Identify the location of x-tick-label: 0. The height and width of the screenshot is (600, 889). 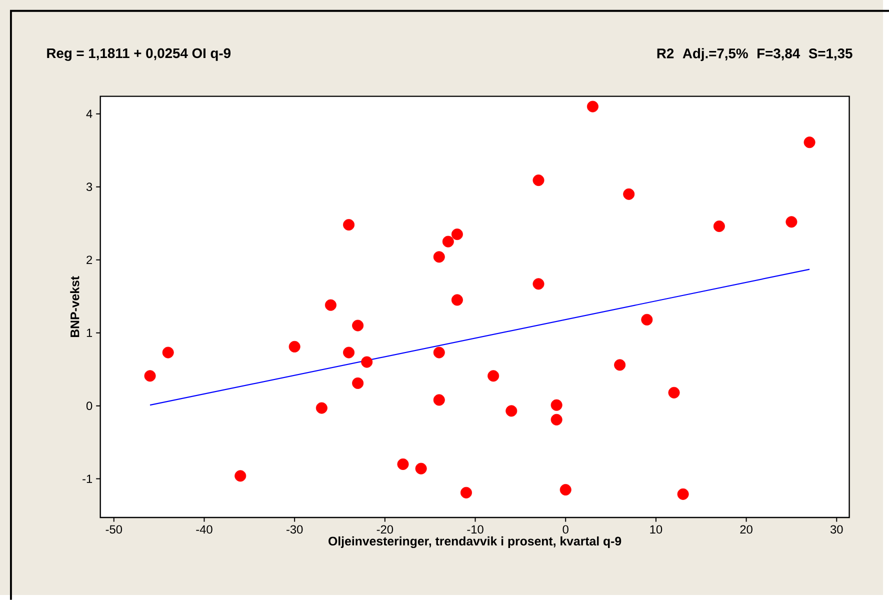
(565, 529).